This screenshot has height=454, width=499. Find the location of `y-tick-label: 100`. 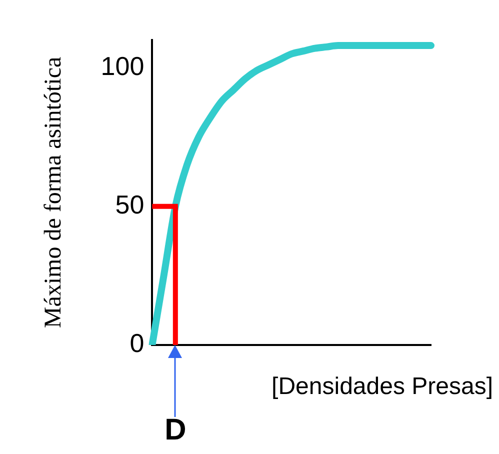

y-tick-label: 100 is located at coordinates (122, 65).